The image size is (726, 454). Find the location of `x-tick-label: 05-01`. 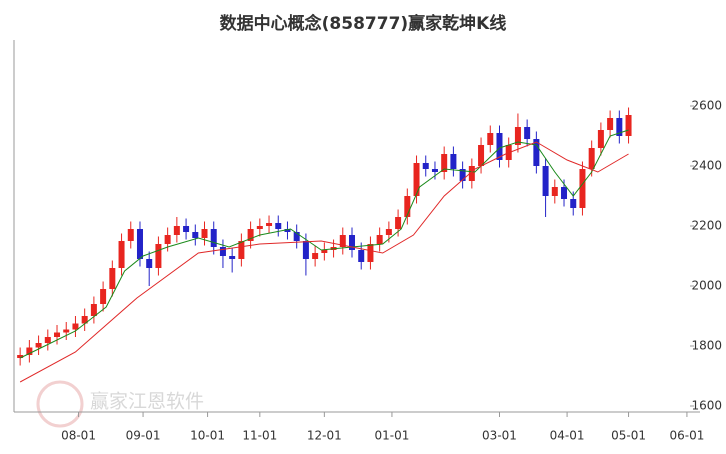

x-tick-label: 05-01 is located at coordinates (628, 436).